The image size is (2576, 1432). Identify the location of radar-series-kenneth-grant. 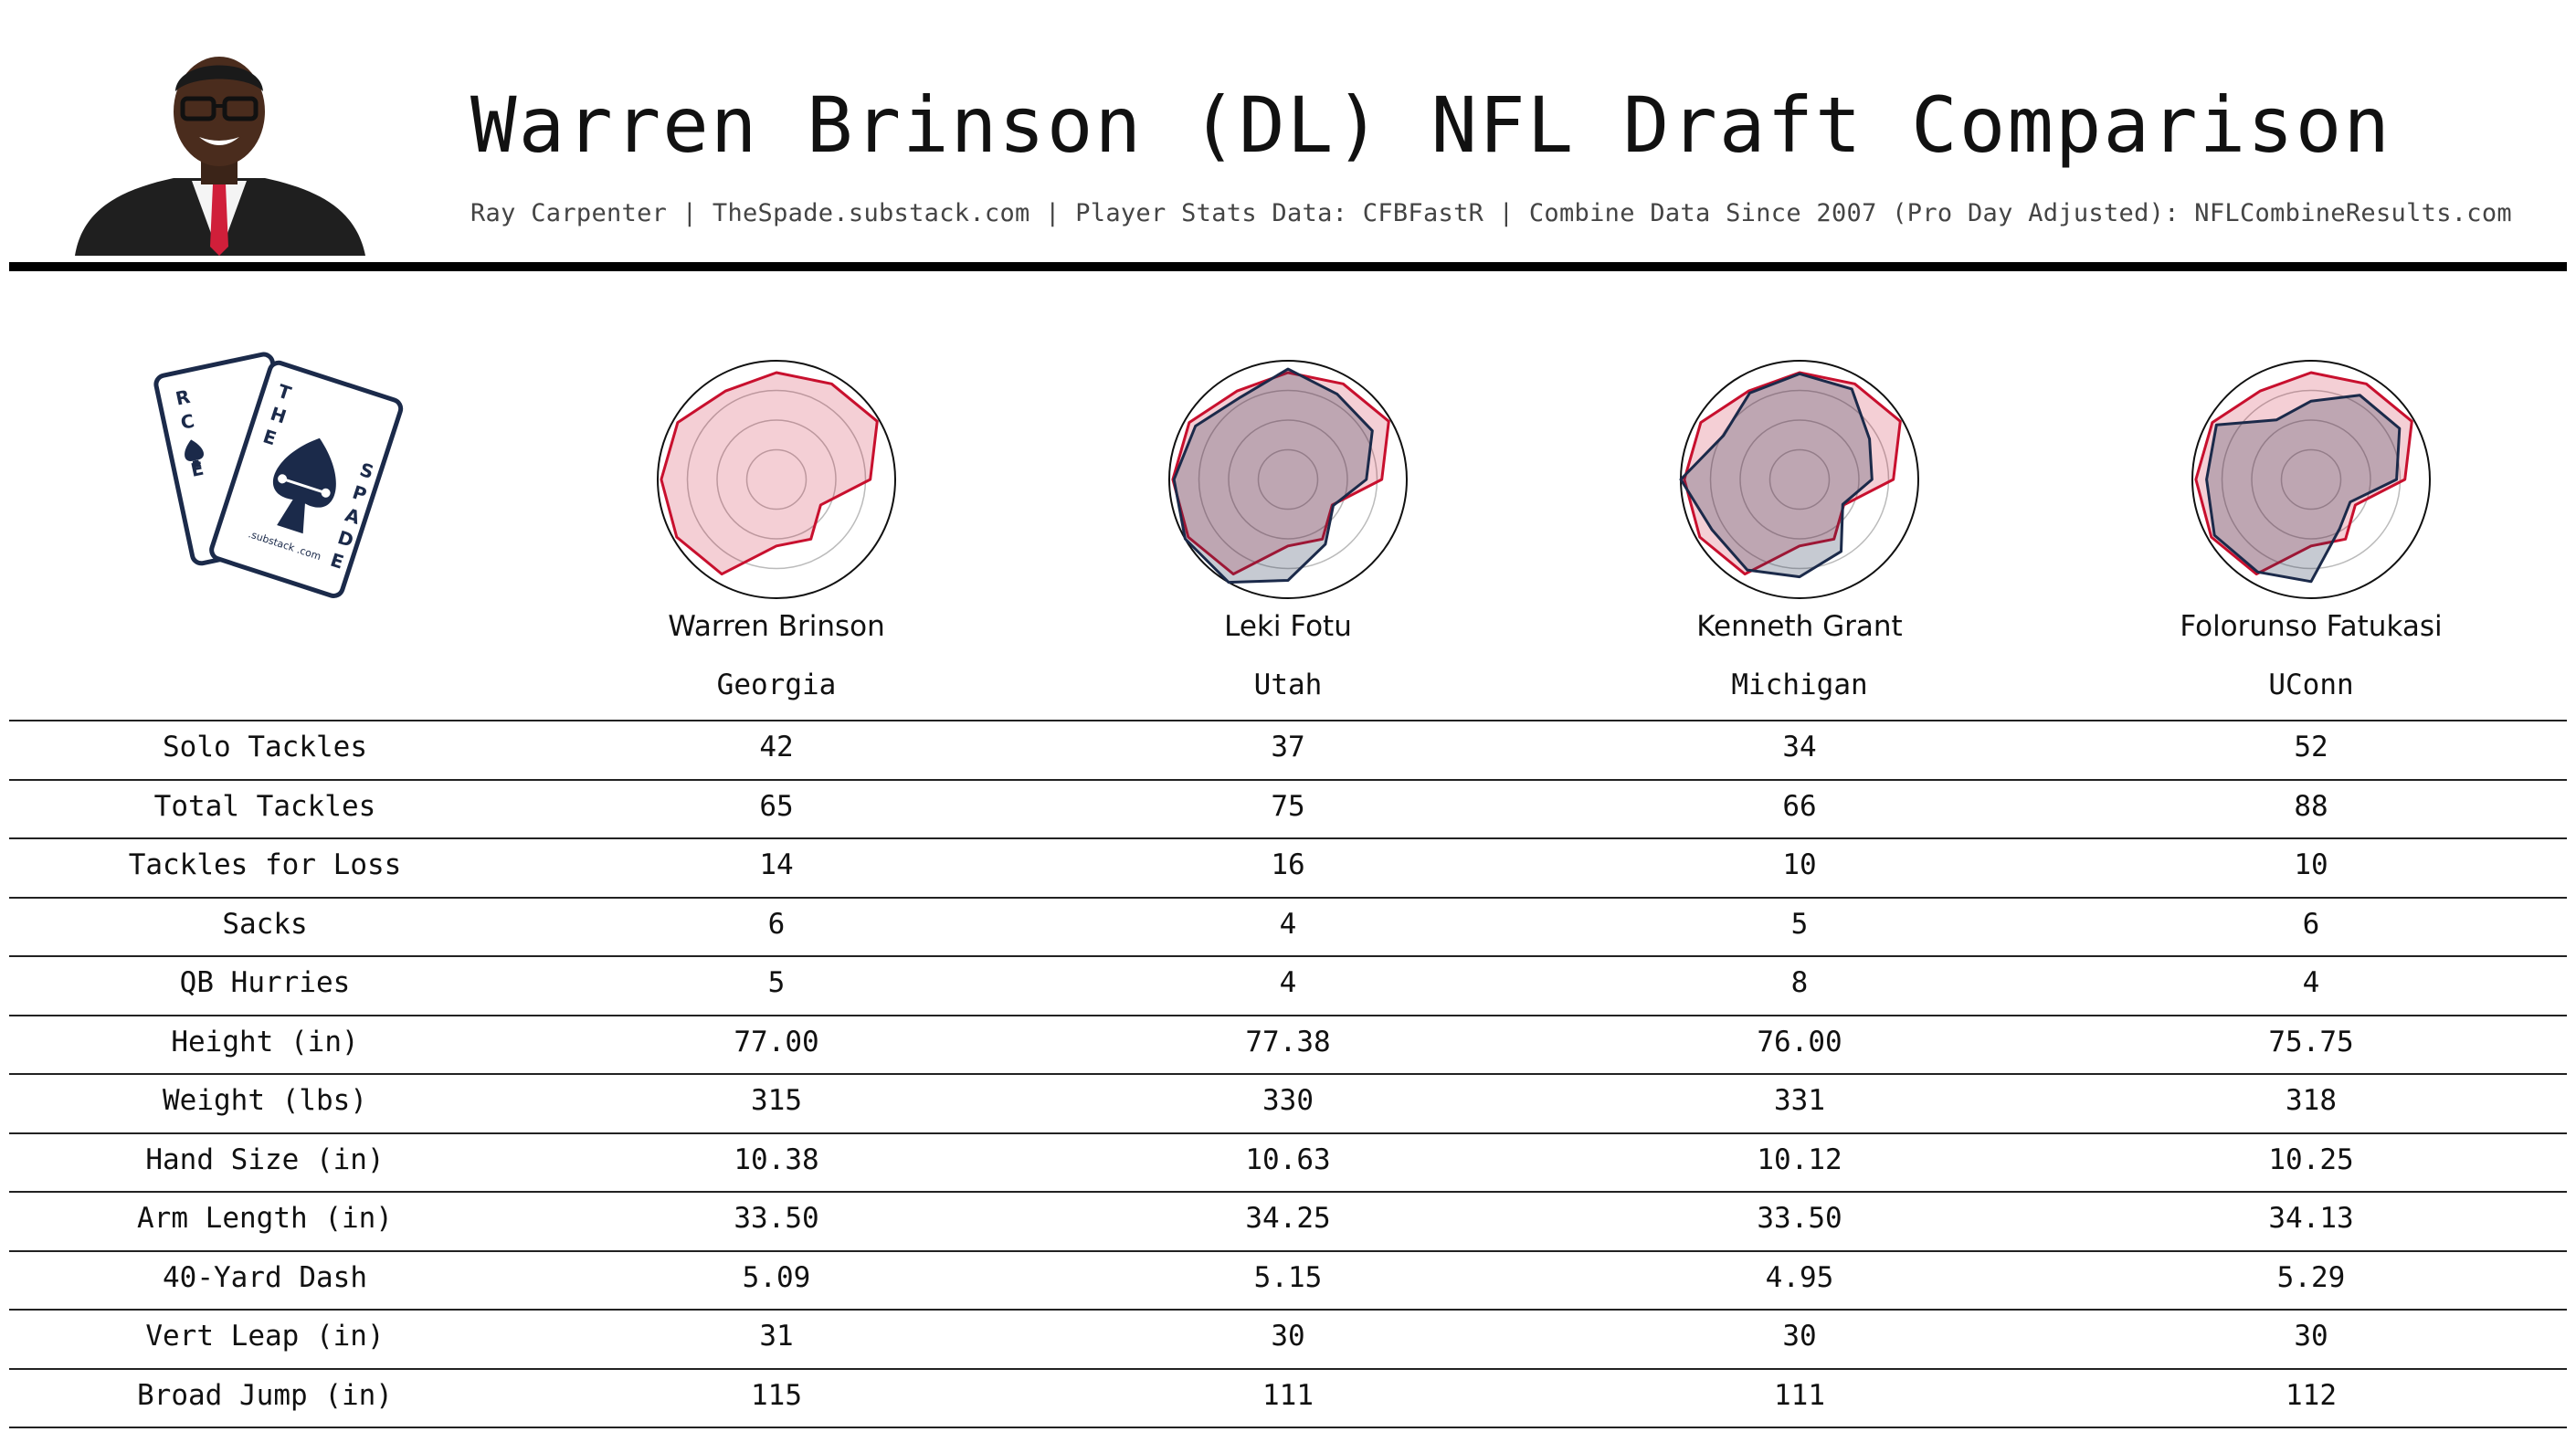
(1776, 475).